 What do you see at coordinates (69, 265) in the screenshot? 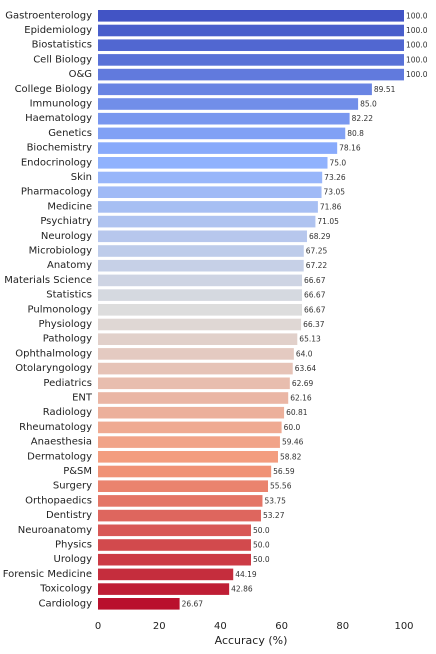
I see `category-label: Anatomy` at bounding box center [69, 265].